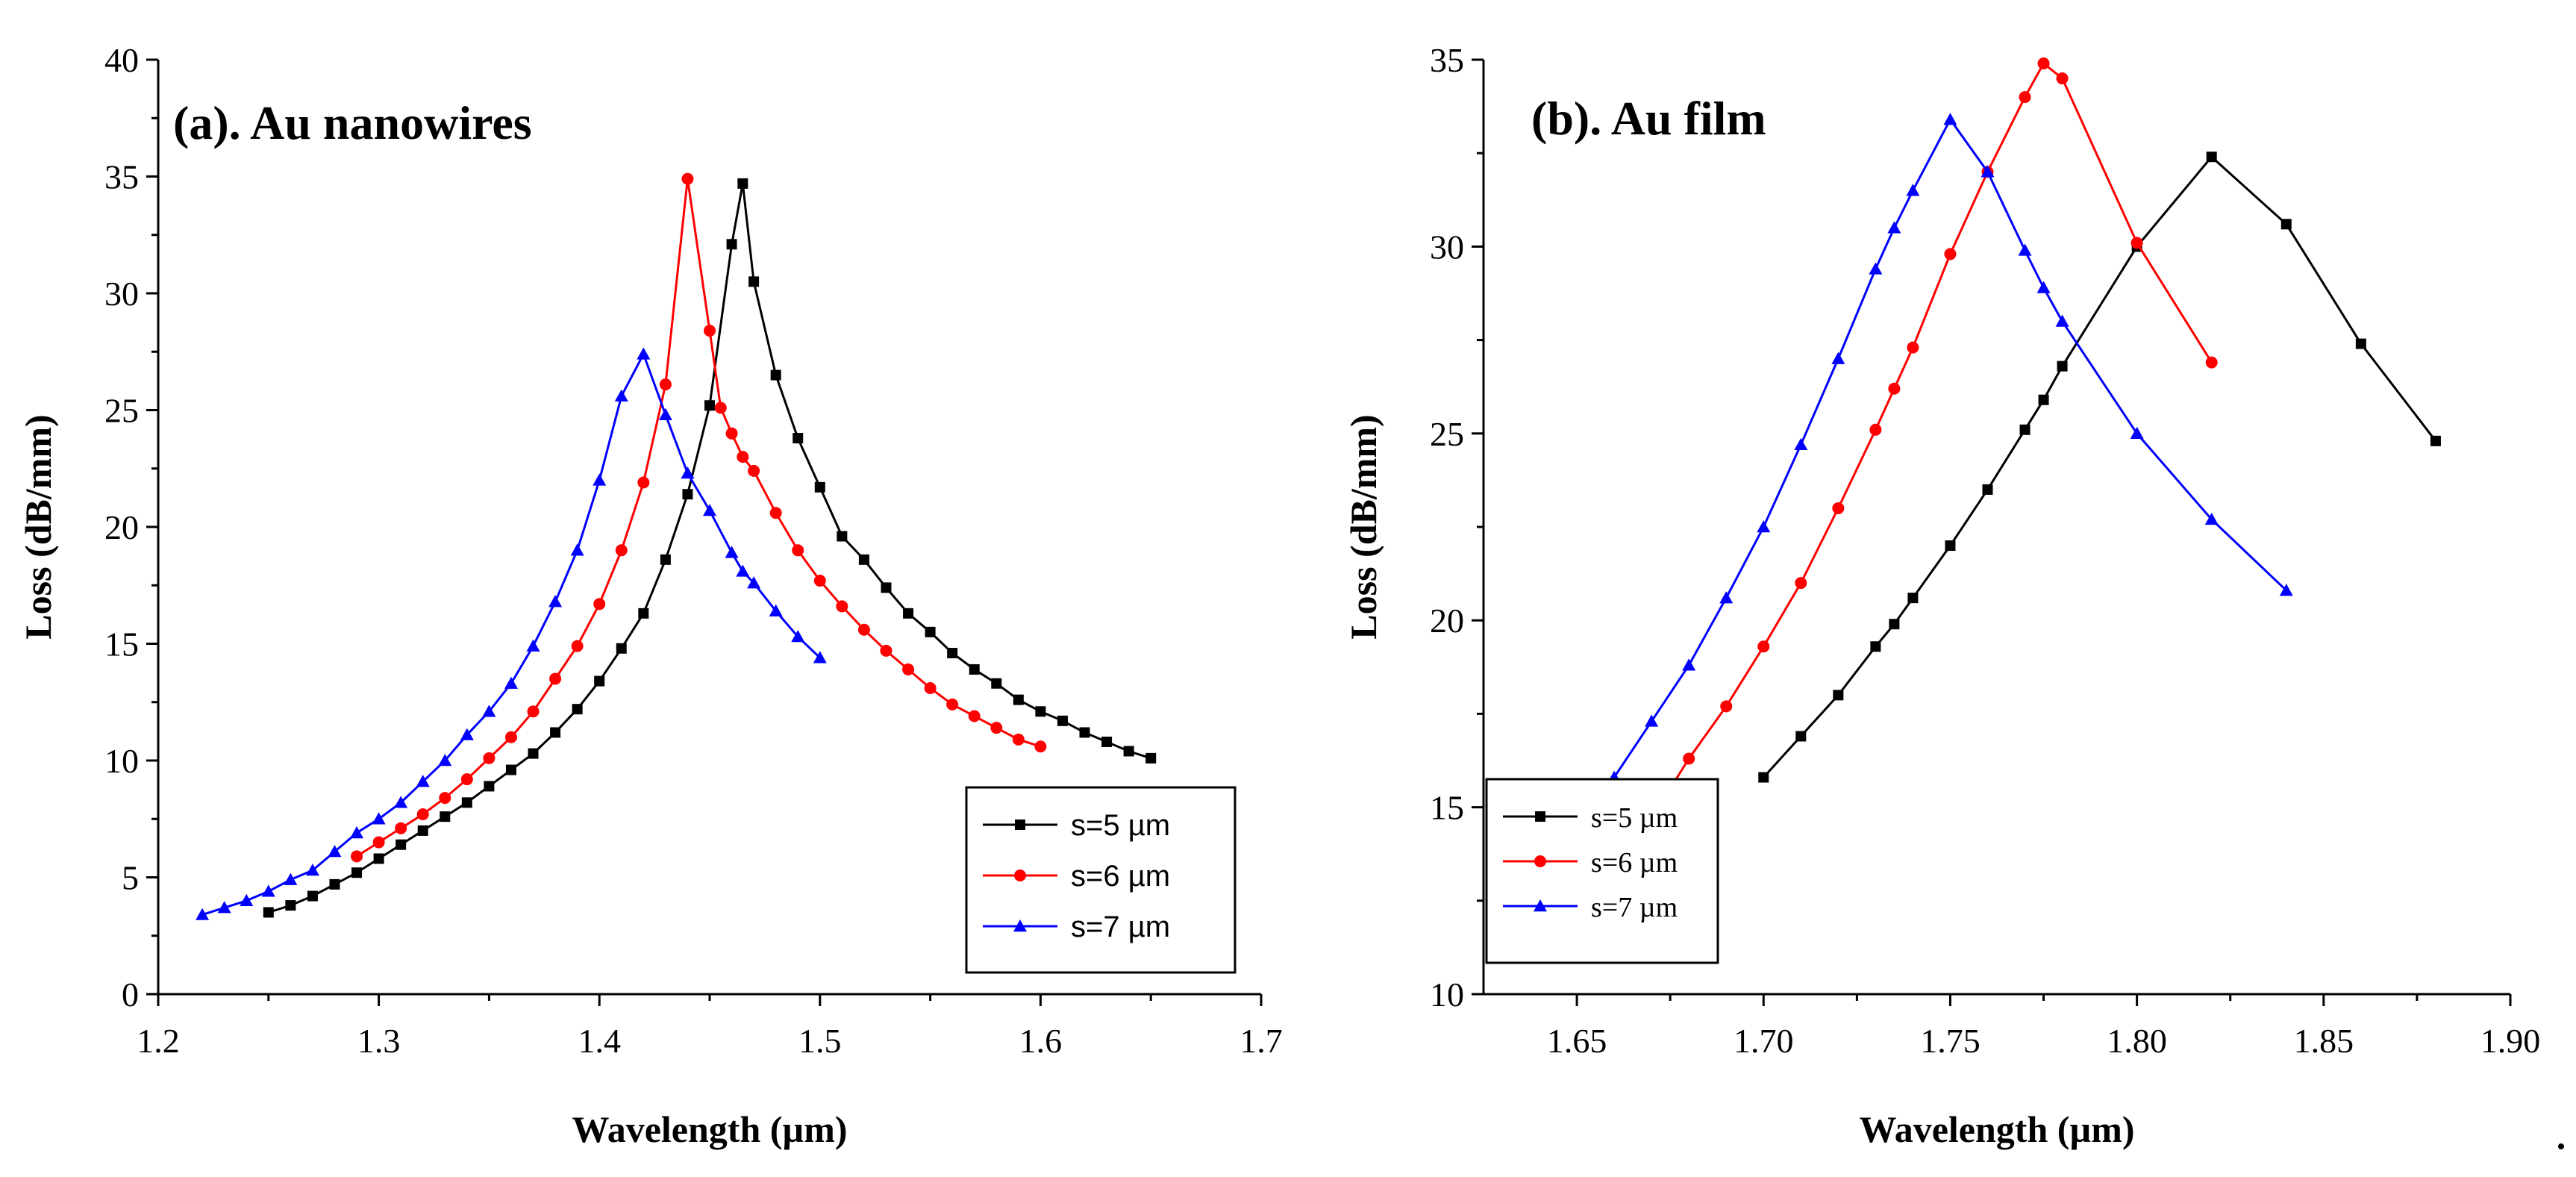  What do you see at coordinates (1261, 1041) in the screenshot?
I see `x-tick-label: 1.7` at bounding box center [1261, 1041].